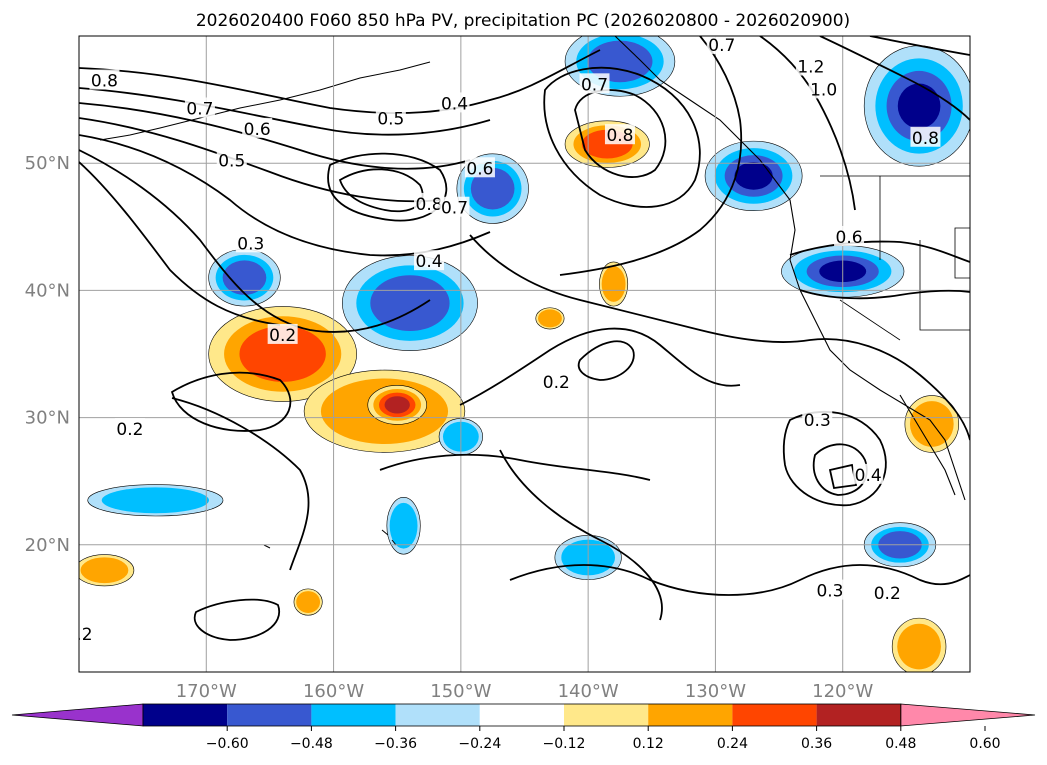 Image resolution: width=1047 pixels, height=765 pixels. Describe the element at coordinates (47, 418) in the screenshot. I see `lat-tick-label: 30°N` at that location.